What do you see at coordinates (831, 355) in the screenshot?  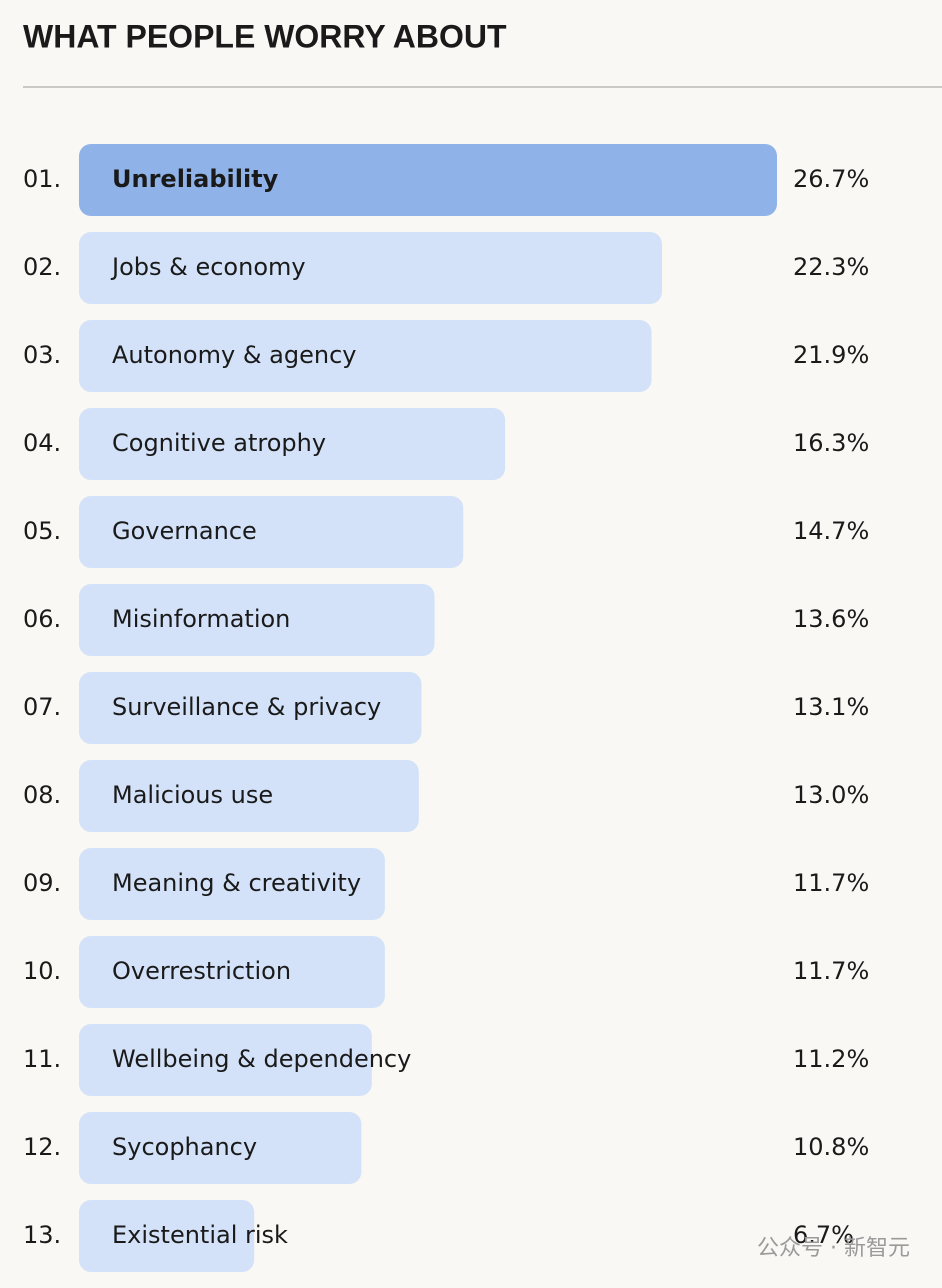 I see `value-label: 21.9%` at bounding box center [831, 355].